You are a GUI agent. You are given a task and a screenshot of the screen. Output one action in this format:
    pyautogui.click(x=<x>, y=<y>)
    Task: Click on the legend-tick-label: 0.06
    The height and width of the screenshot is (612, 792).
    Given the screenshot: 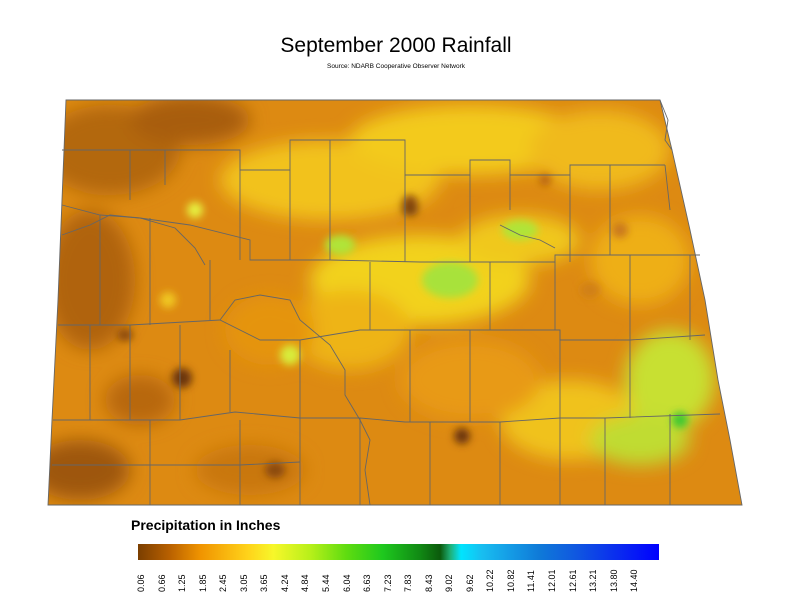 What is the action you would take?
    pyautogui.click(x=141, y=583)
    